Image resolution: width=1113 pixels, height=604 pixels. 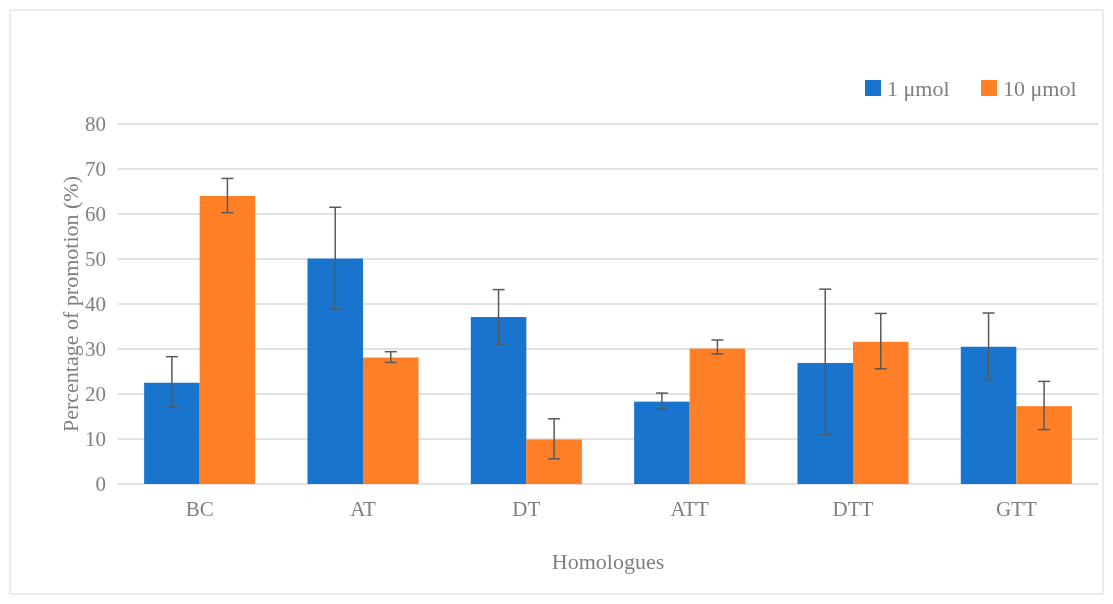 What do you see at coordinates (199, 509) in the screenshot?
I see `x-tick-label: BC` at bounding box center [199, 509].